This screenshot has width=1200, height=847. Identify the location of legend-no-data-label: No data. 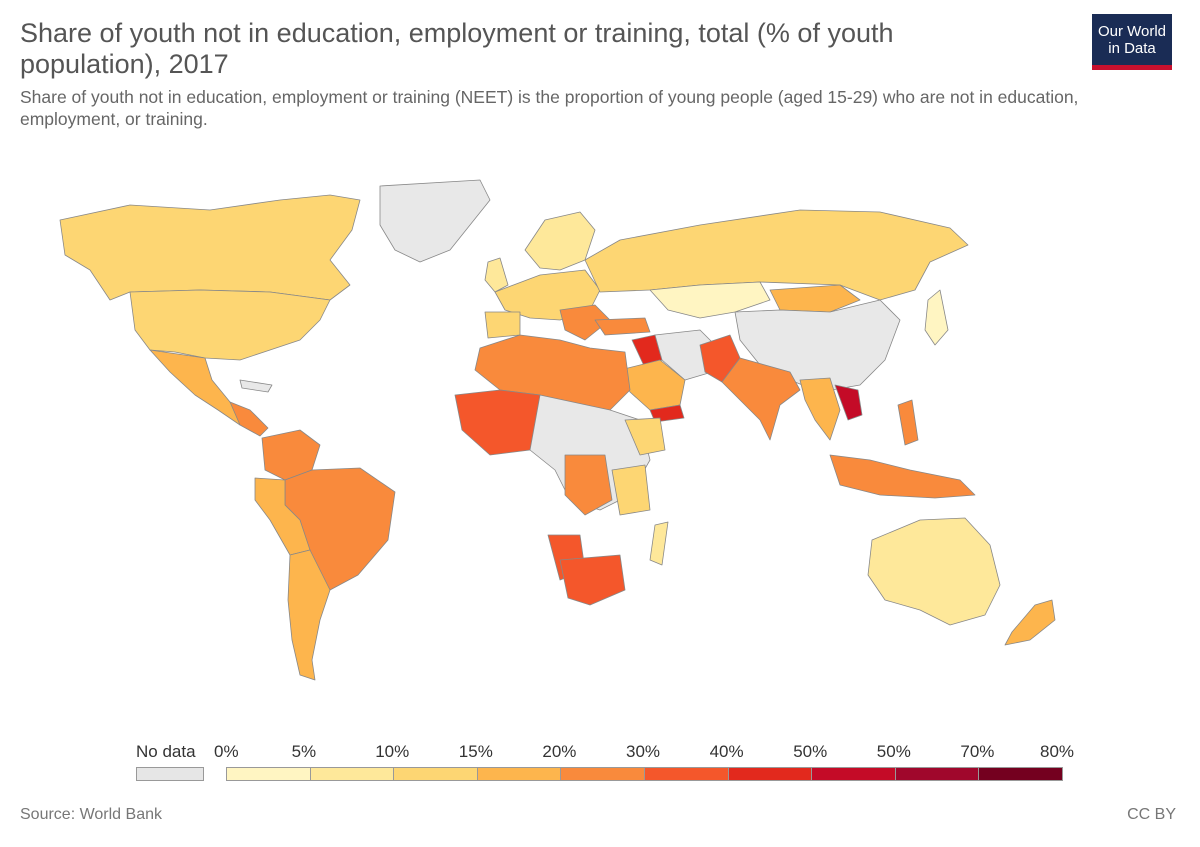
(166, 751).